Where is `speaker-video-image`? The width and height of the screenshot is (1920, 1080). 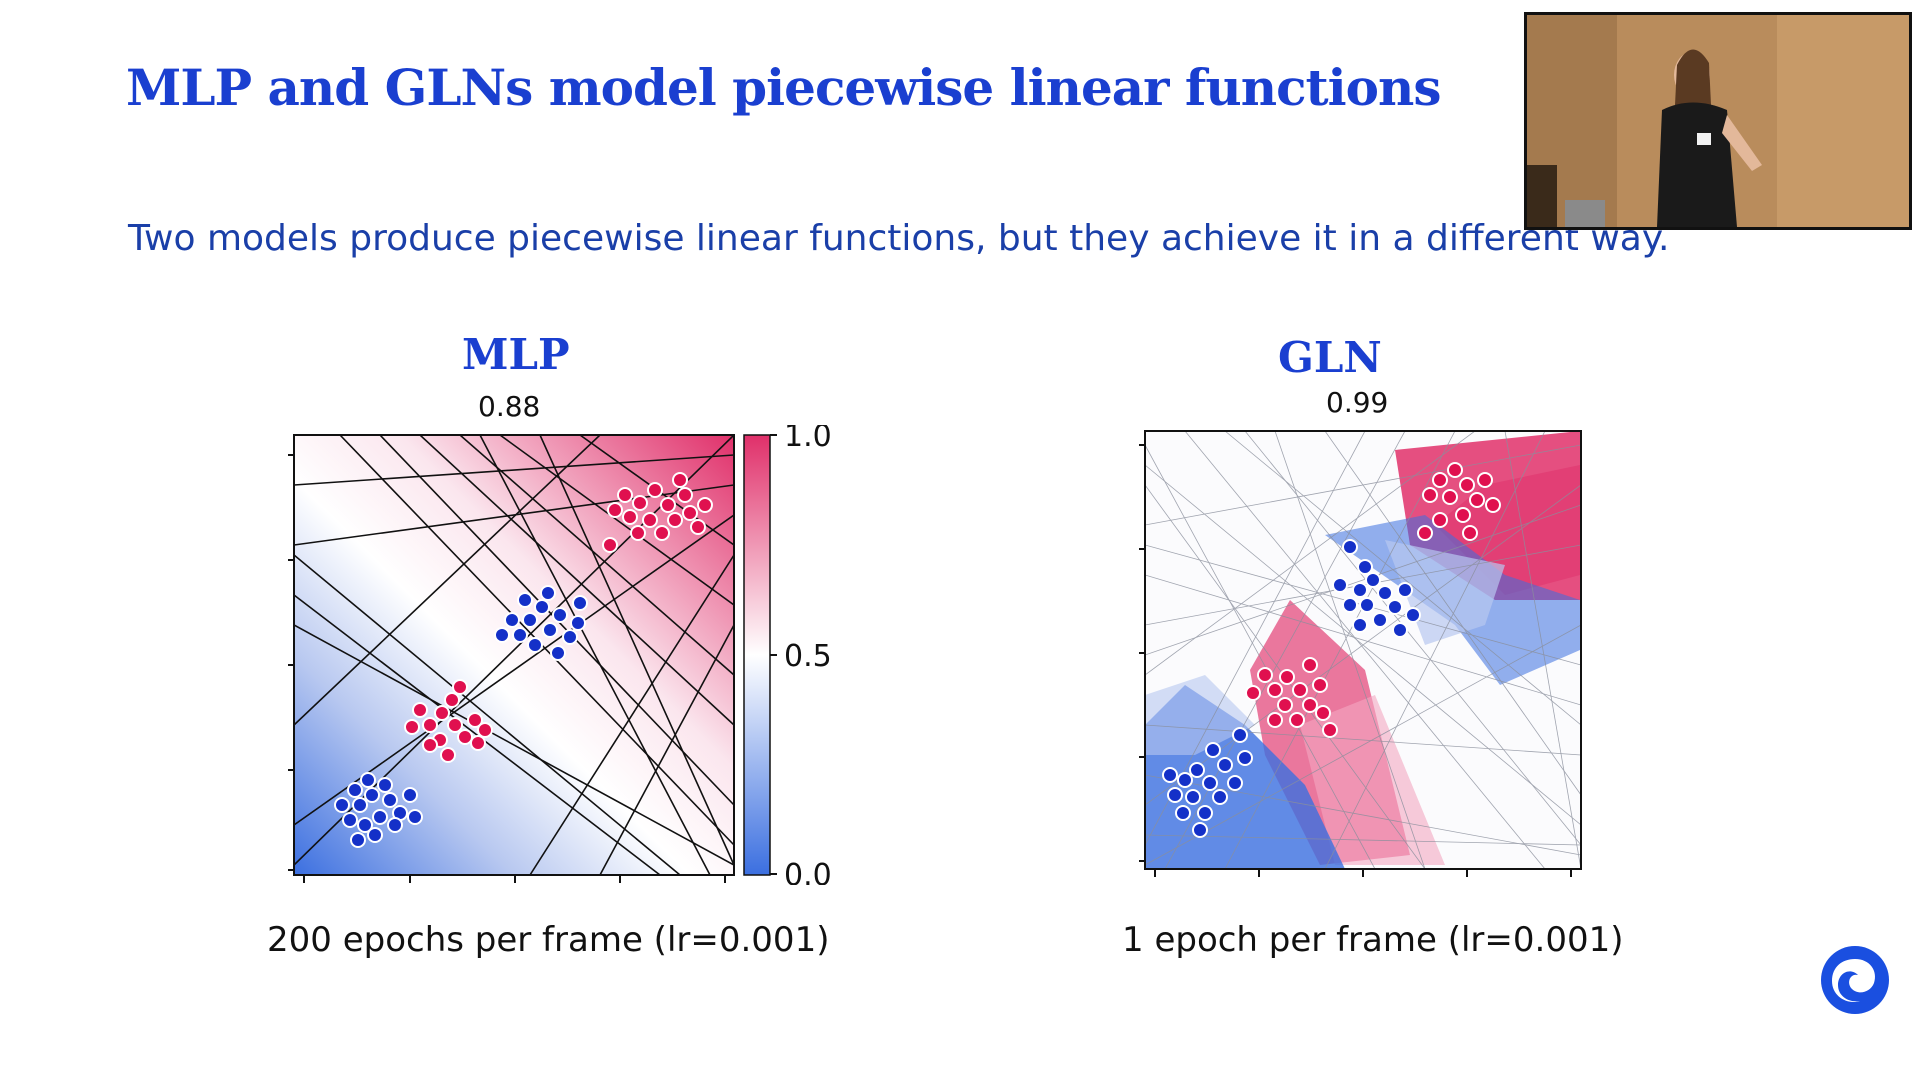
speaker-video-image is located at coordinates (1718, 121).